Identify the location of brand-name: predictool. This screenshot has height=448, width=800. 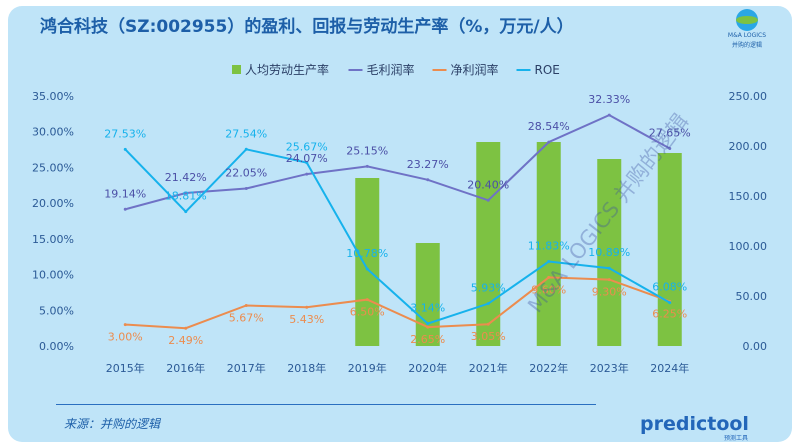
(694, 424).